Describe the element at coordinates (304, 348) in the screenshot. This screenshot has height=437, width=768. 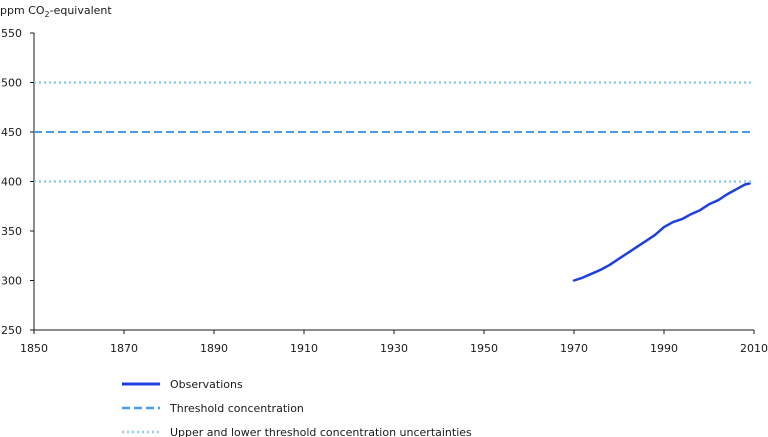
I see `x-tick-label: 1910` at that location.